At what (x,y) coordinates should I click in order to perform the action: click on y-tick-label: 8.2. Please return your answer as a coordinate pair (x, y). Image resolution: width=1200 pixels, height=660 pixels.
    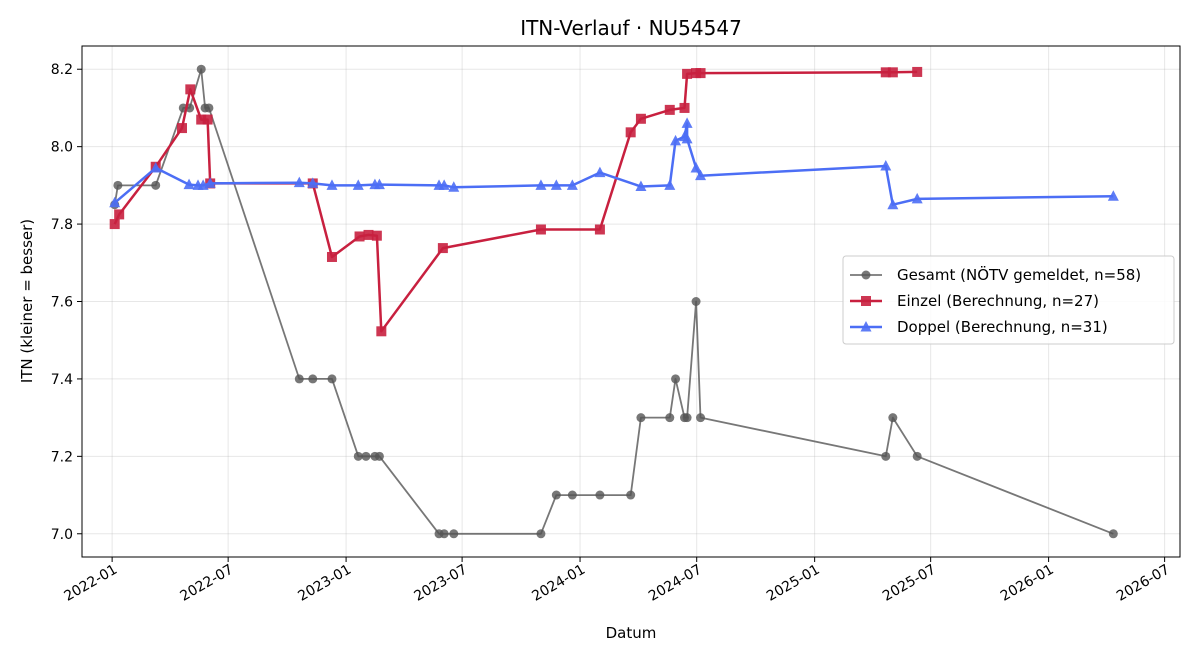
    Looking at the image, I should click on (62, 70).